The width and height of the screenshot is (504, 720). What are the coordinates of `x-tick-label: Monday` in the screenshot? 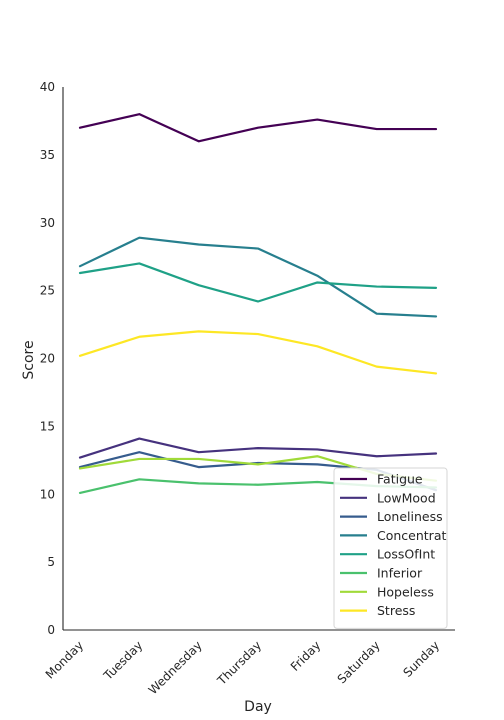 It's located at (64, 659).